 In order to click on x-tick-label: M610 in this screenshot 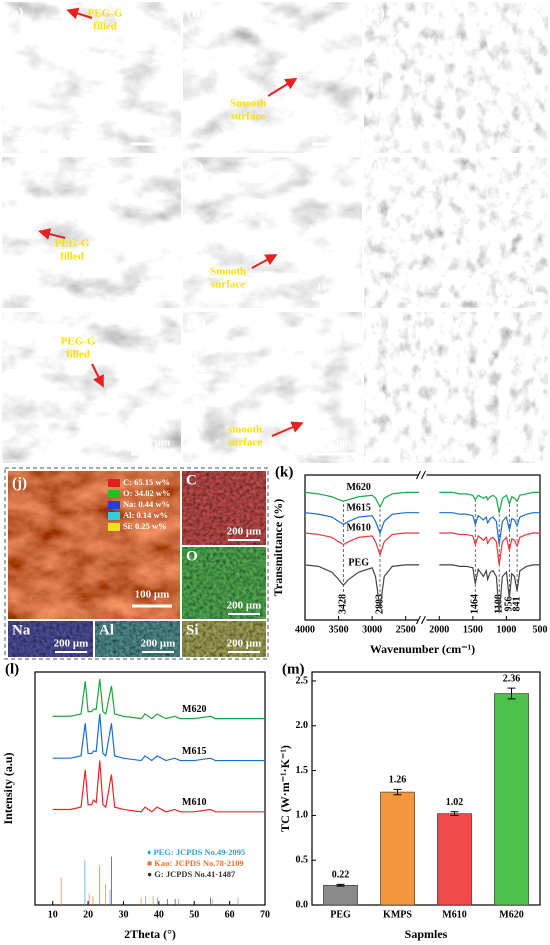, I will do `click(454, 914)`.